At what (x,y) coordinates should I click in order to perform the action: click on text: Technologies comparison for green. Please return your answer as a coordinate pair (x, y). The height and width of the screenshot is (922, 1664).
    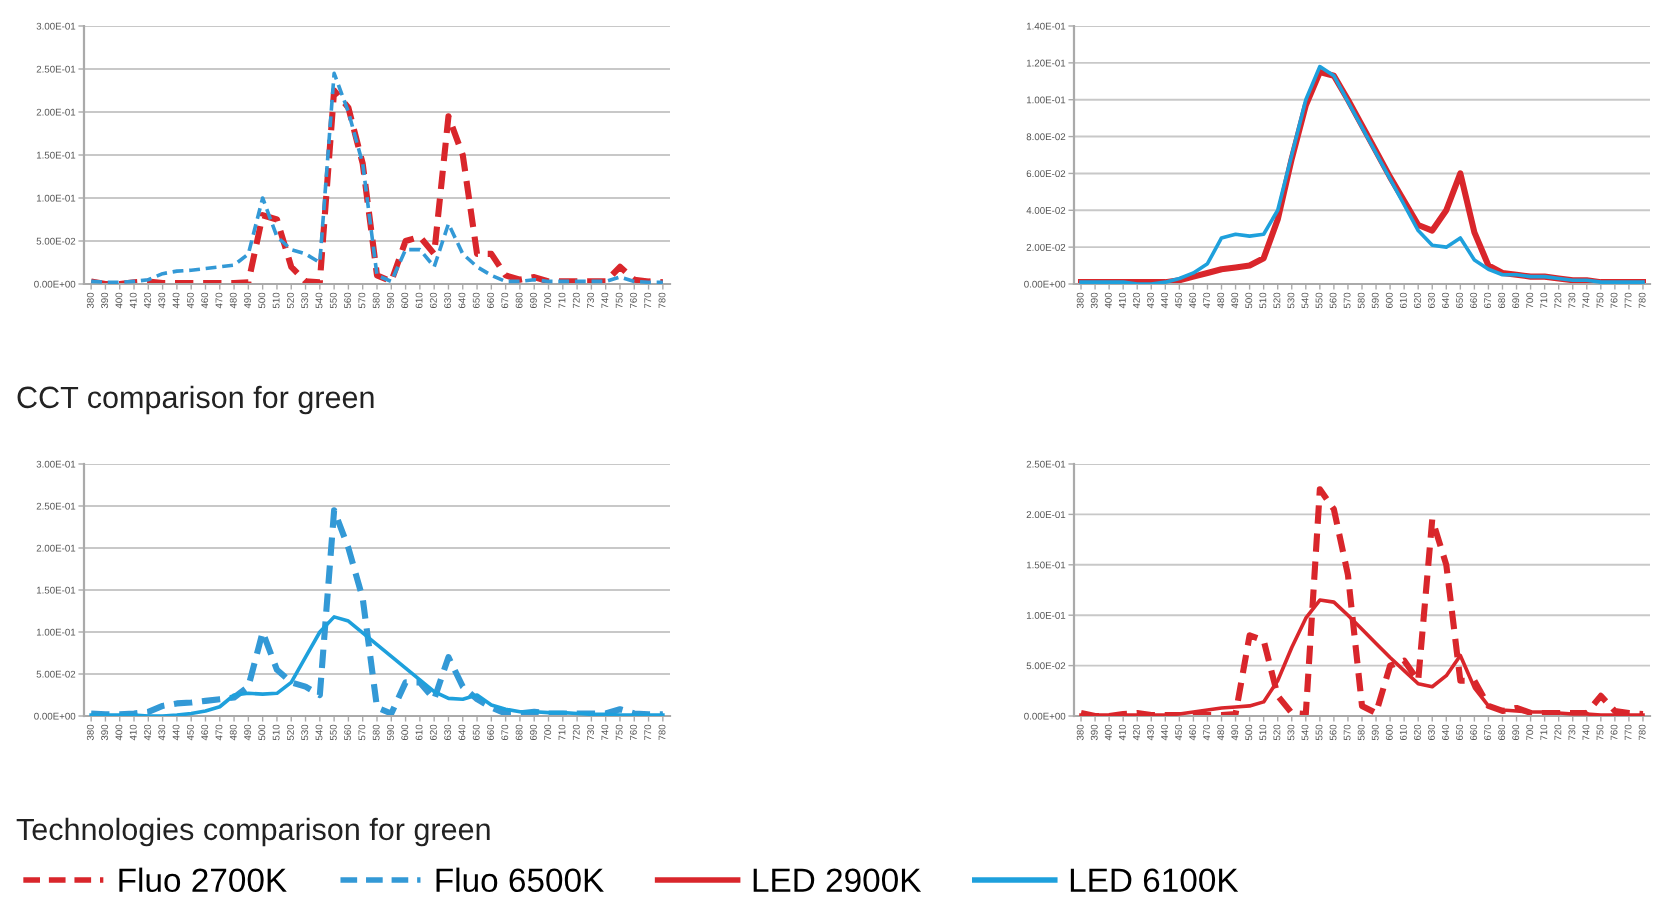
    Looking at the image, I should click on (253, 832).